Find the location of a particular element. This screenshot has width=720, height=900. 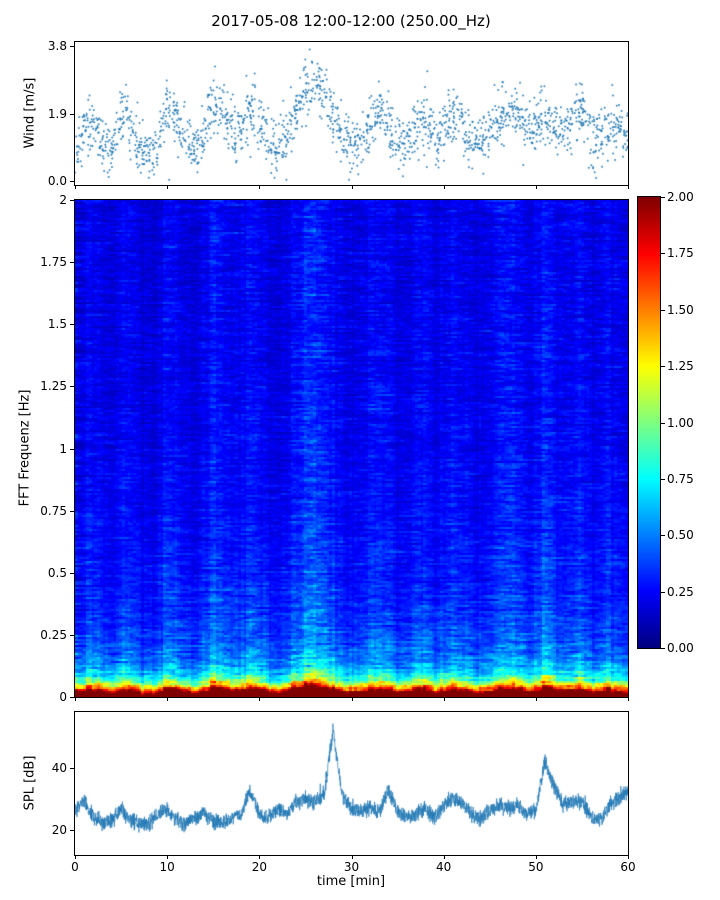

colorbar is located at coordinates (649, 422).